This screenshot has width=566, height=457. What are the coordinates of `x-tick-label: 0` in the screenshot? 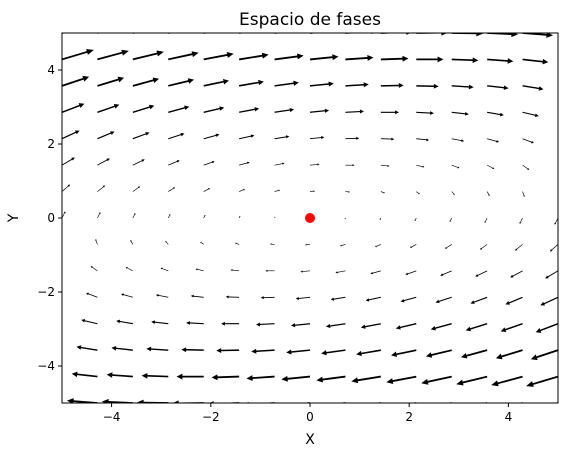 It's located at (310, 417).